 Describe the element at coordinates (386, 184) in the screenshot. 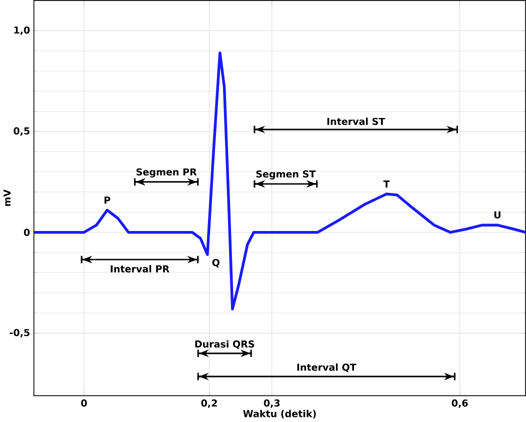

I see `annotation: T` at that location.